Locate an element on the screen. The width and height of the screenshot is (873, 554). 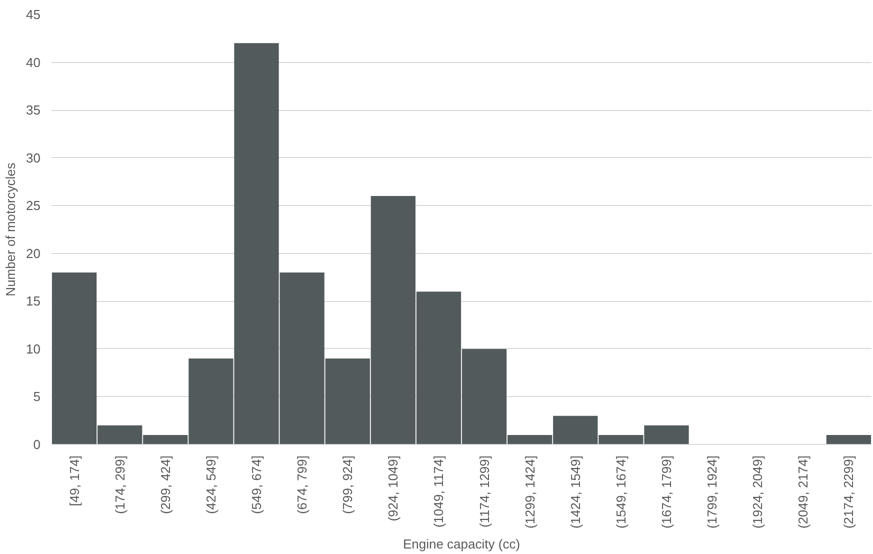
x-tick-label: (299, 424] is located at coordinates (165, 485).